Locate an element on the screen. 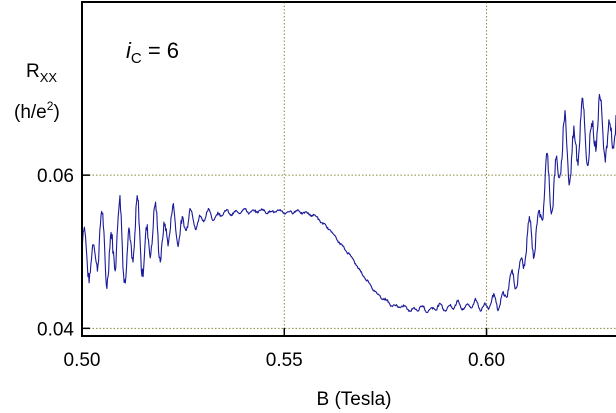 This screenshot has width=616, height=413. filling-factor-annotation: iC = 6 is located at coordinates (152, 52).